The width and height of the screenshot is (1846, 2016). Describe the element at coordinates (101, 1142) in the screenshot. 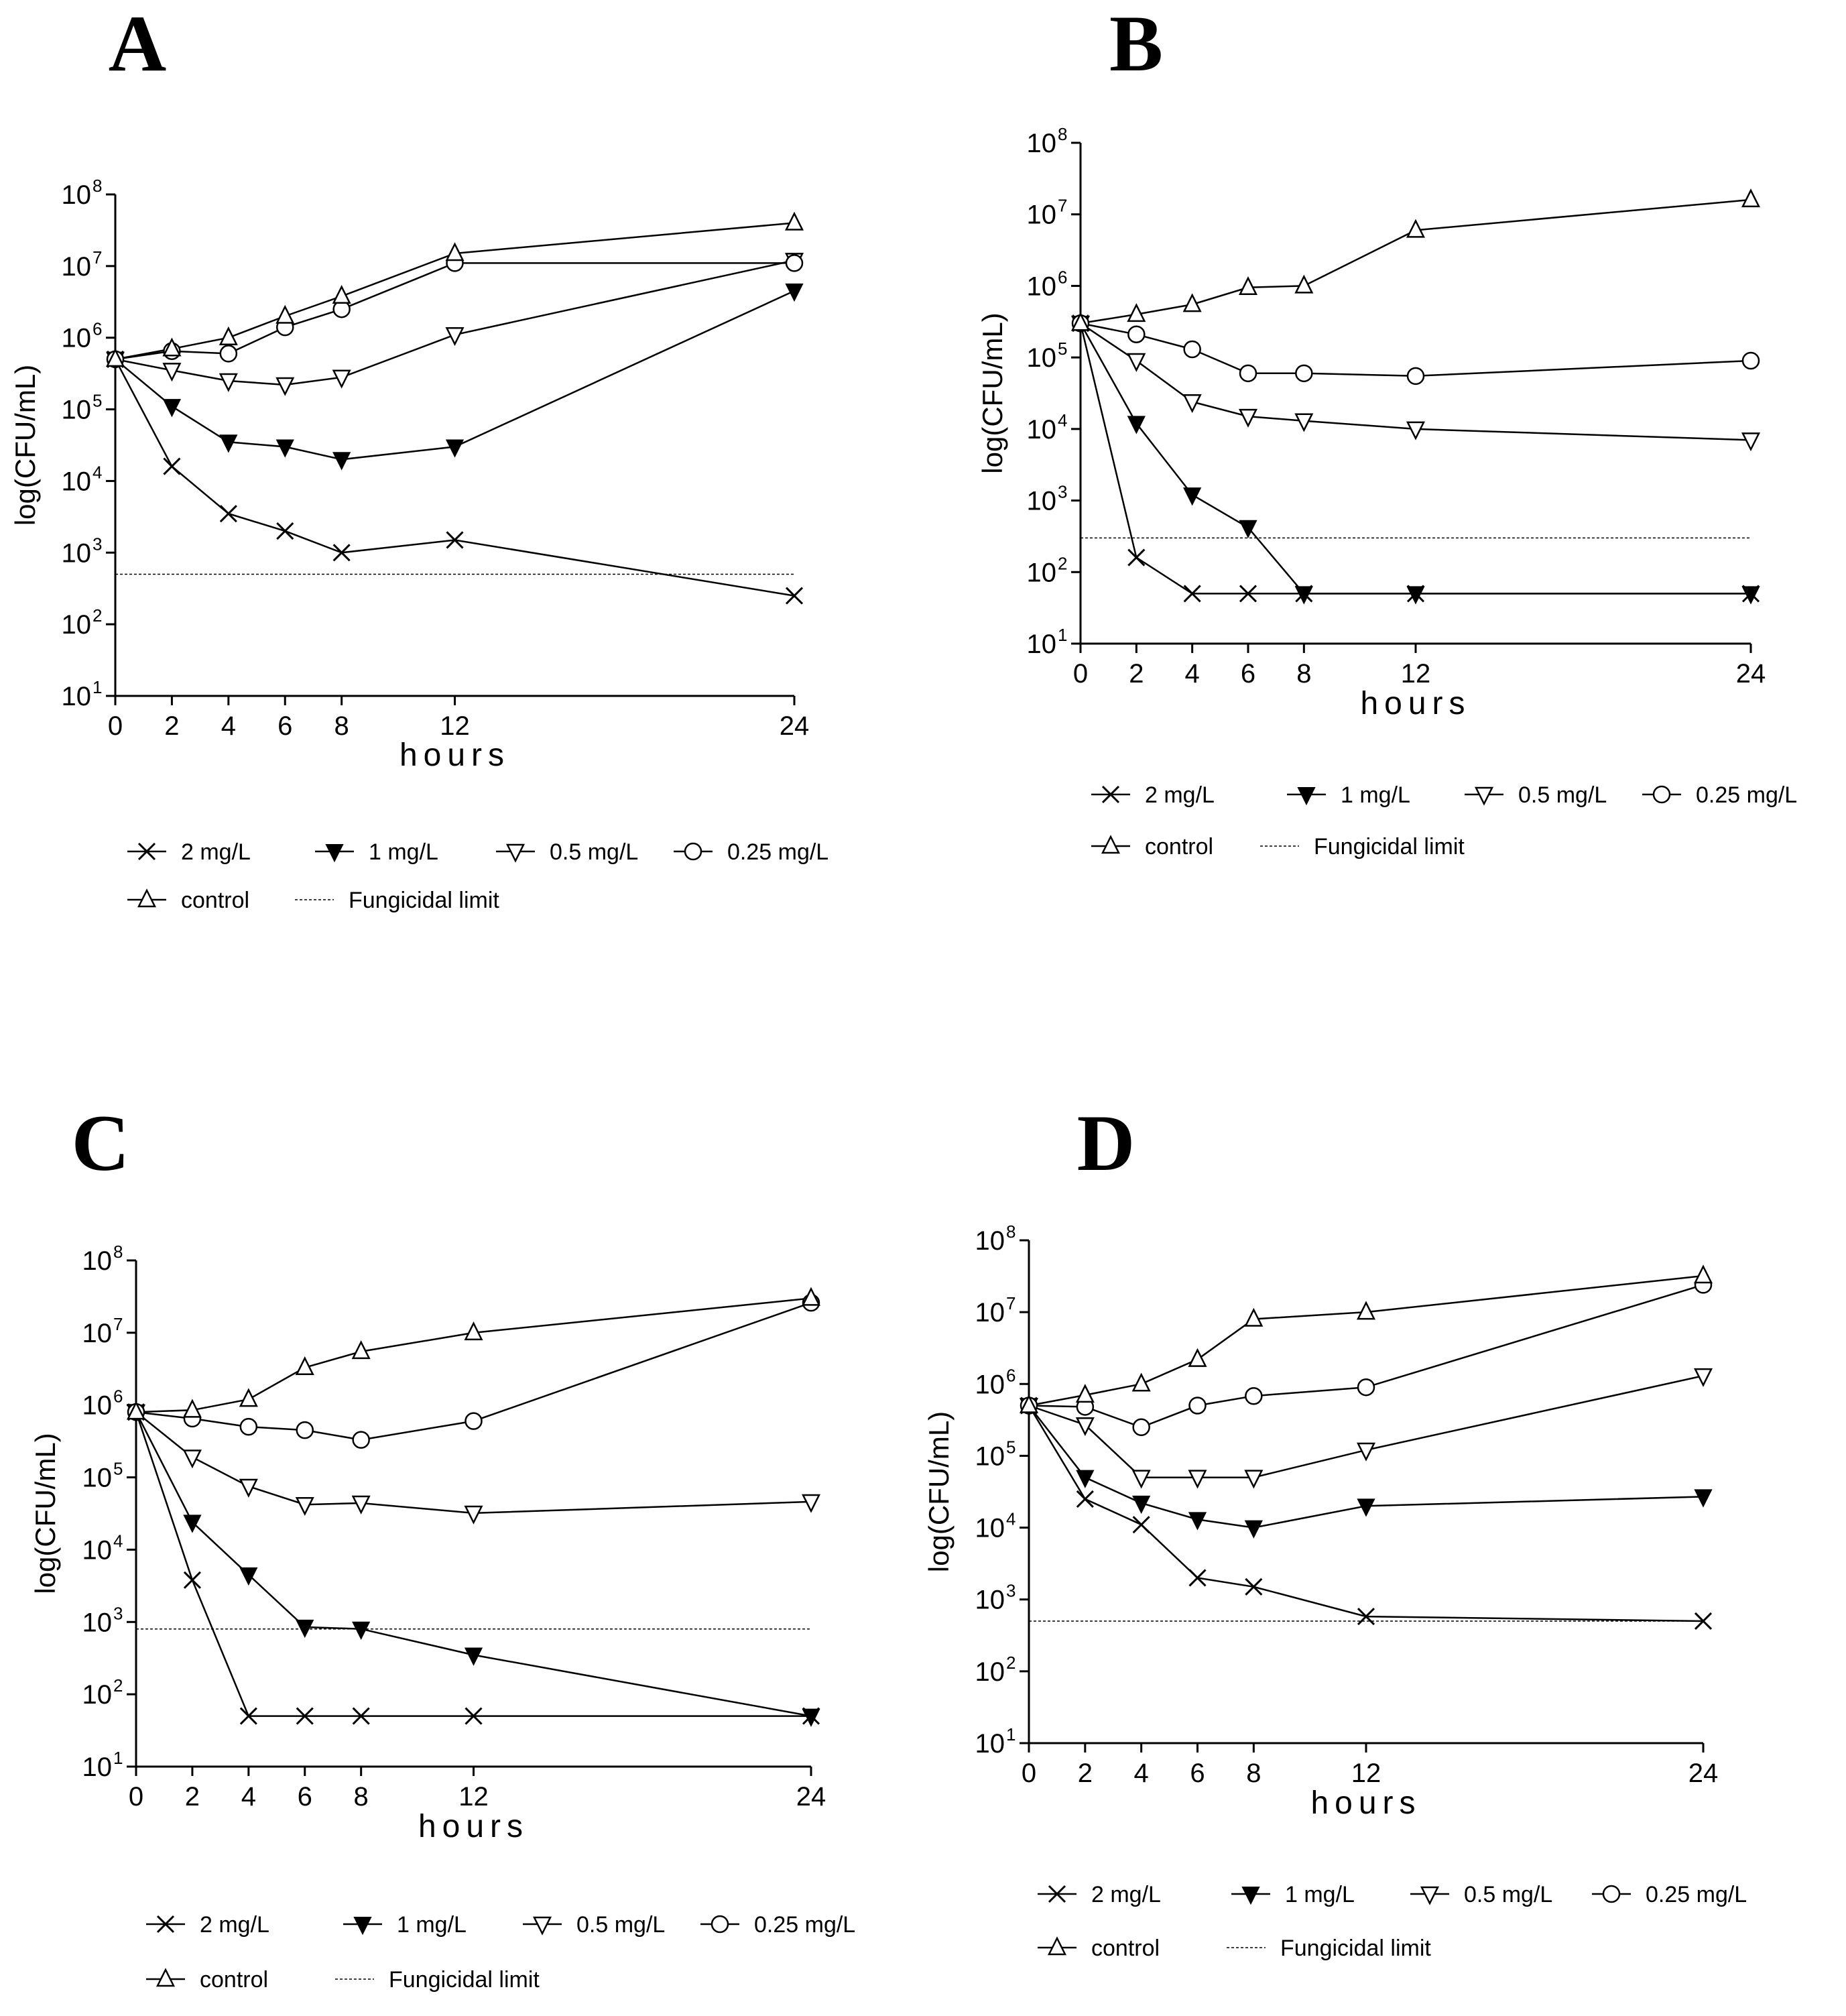

I see `panel-letter: C` at that location.